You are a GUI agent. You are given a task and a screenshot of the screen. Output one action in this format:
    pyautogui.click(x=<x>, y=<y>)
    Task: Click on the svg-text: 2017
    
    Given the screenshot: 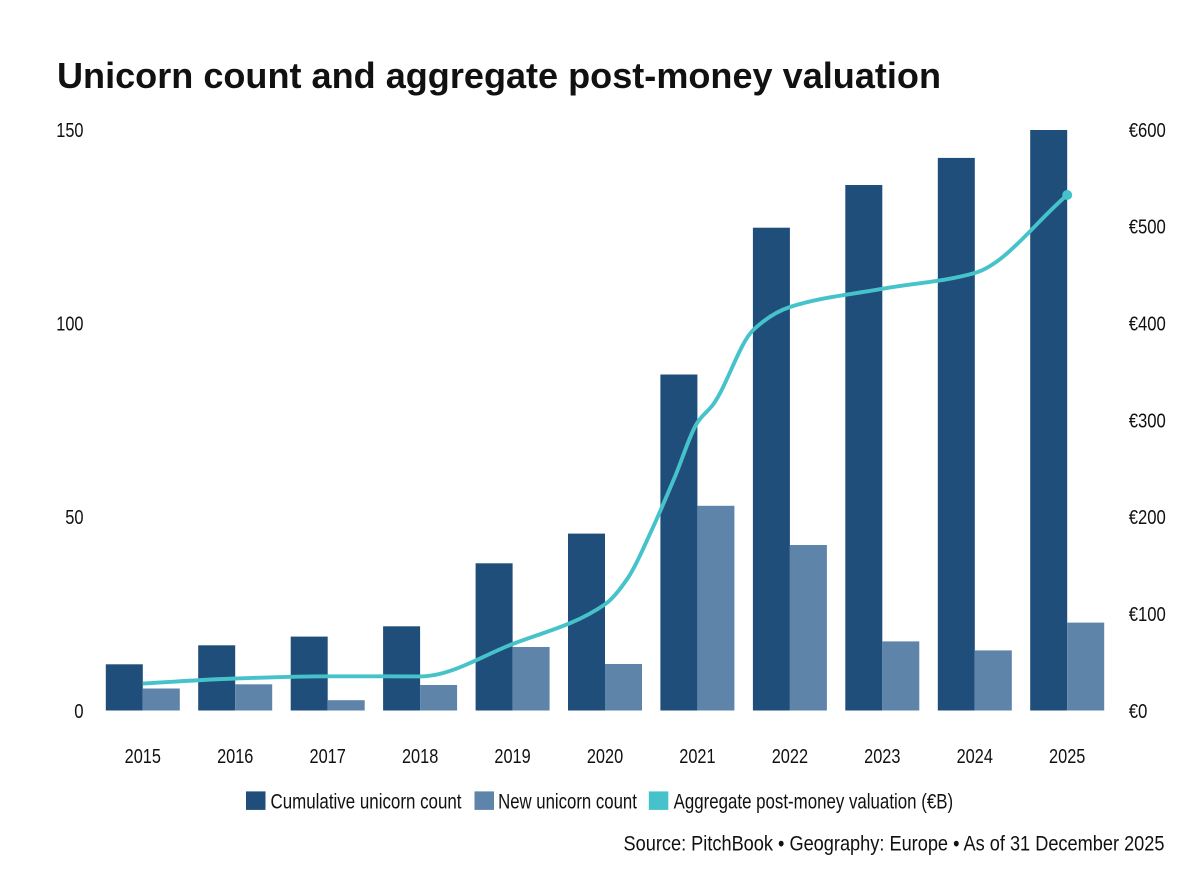 What is the action you would take?
    pyautogui.click(x=328, y=756)
    